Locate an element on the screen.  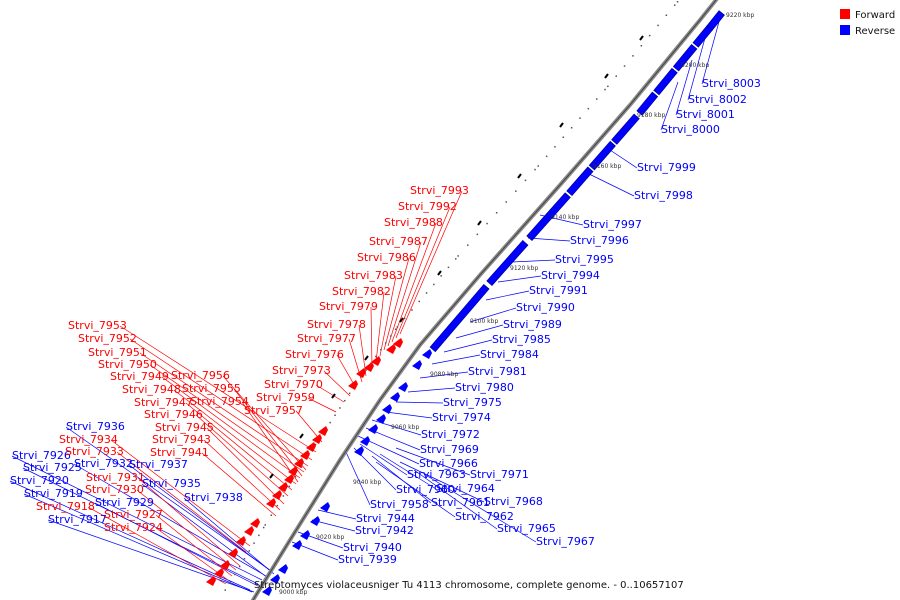
gene-label-reverse: Strvi_7980 is located at coordinates (484, 387).